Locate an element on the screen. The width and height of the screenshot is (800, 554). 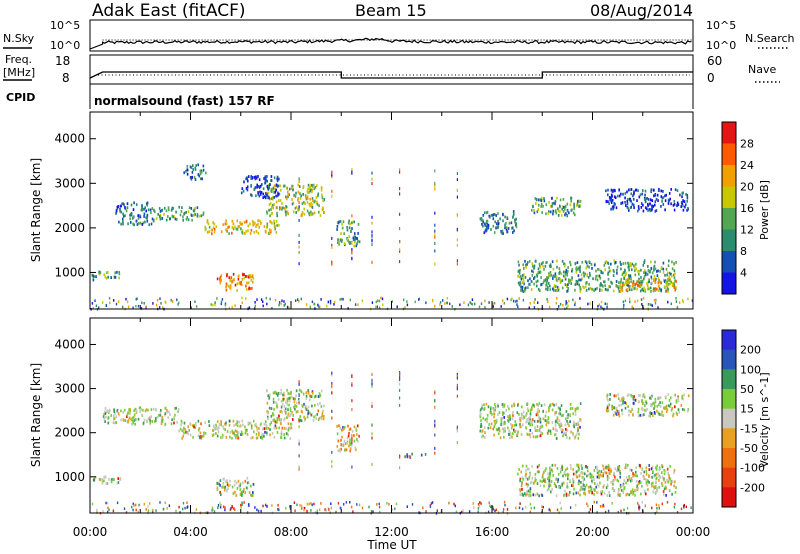
noise-right-tick-low: 10^0 is located at coordinates (721, 45).